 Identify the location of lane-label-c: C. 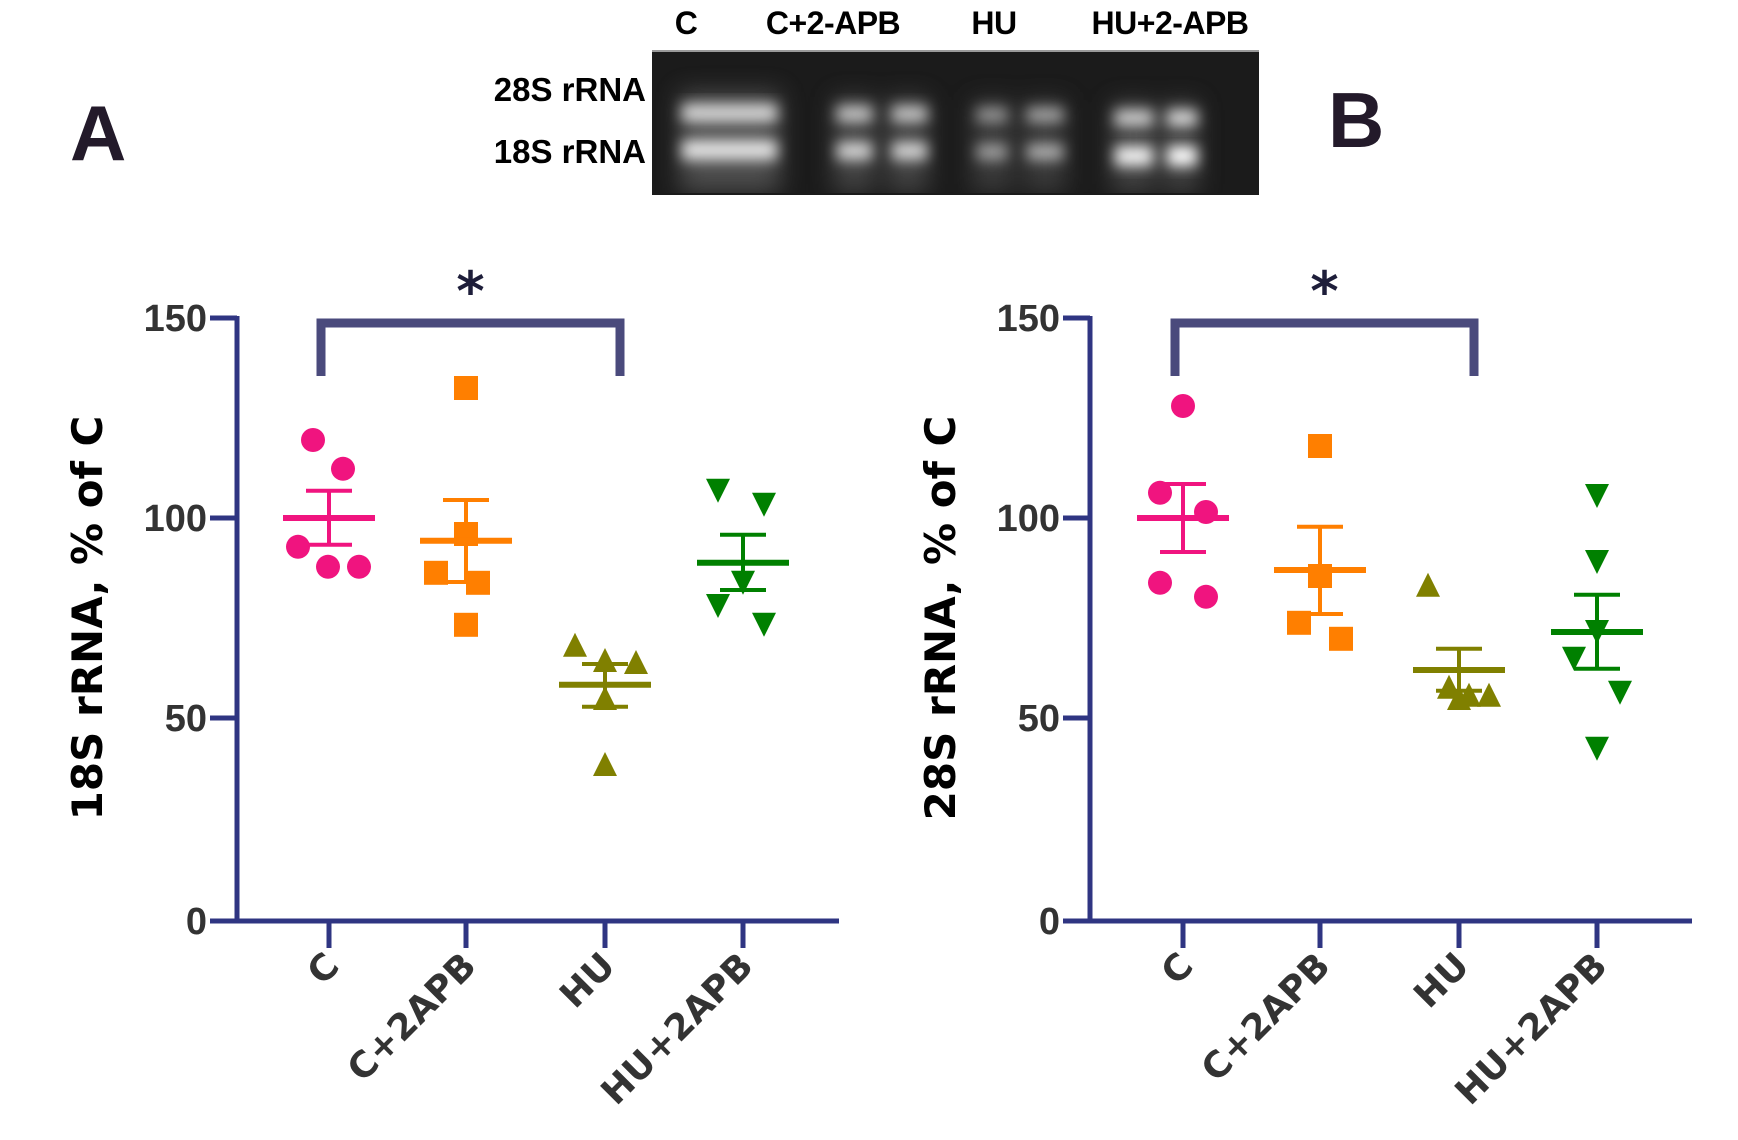
(686, 23).